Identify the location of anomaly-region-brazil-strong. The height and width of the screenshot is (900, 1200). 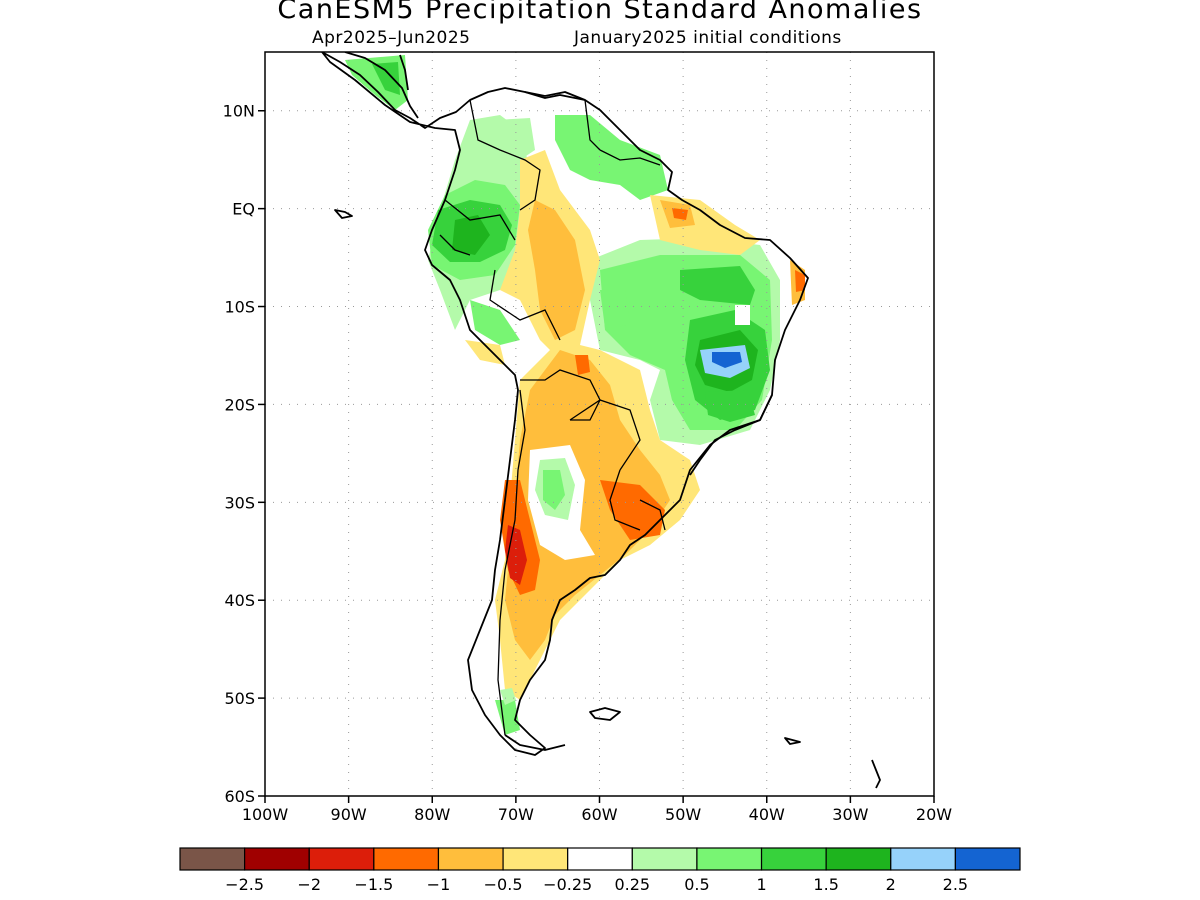
(717, 285).